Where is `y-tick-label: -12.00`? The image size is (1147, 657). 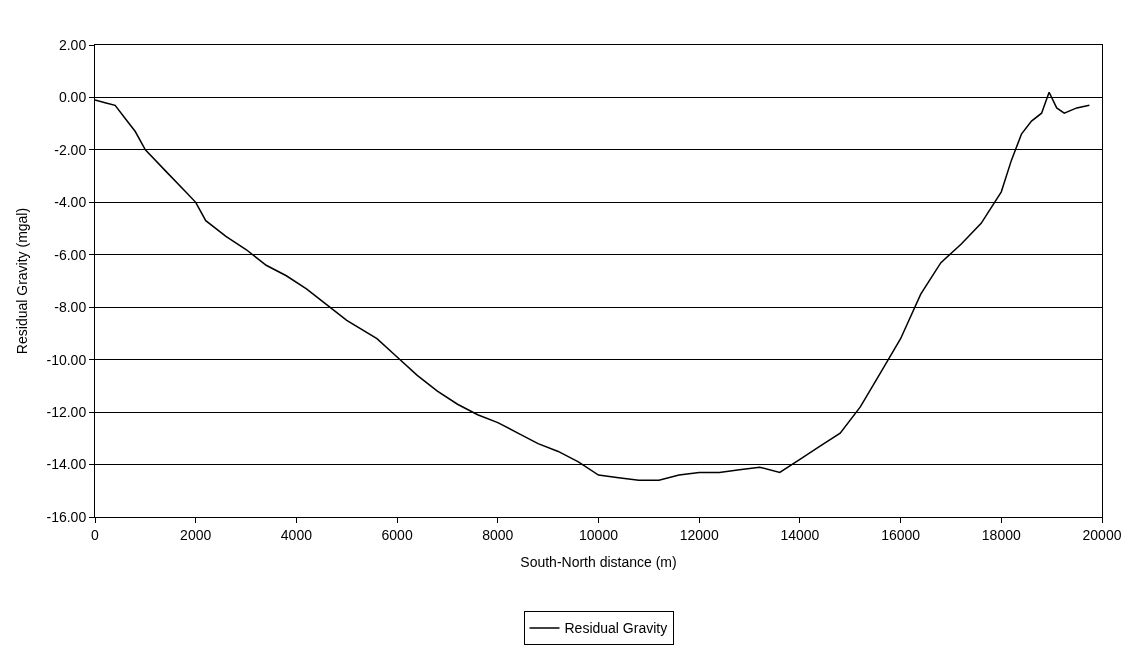
y-tick-label: -12.00 is located at coordinates (66, 412).